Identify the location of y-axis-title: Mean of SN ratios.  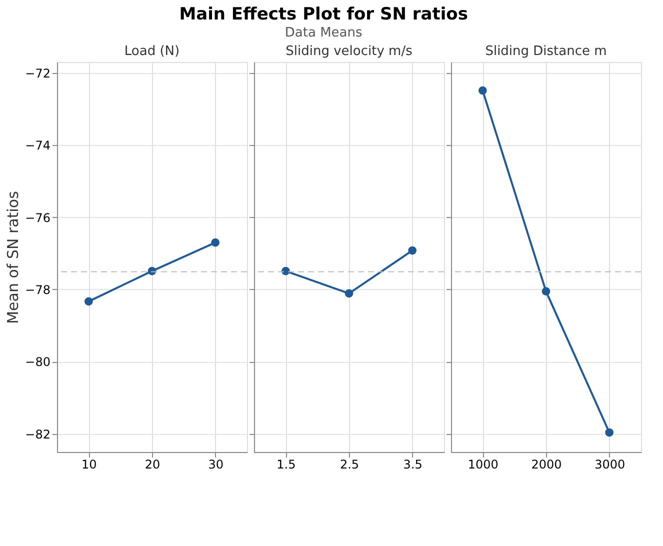
(13, 257).